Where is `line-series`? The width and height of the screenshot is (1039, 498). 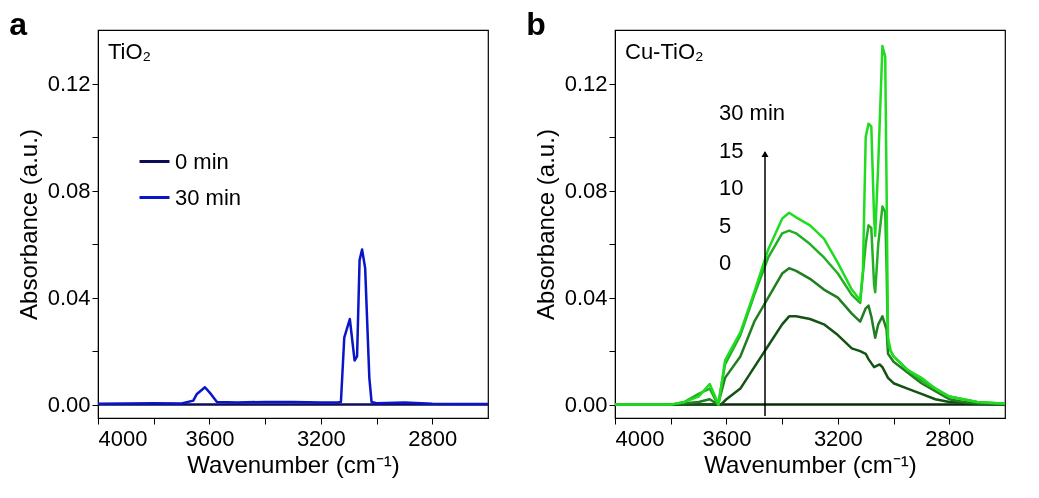
line-series is located at coordinates (293, 327).